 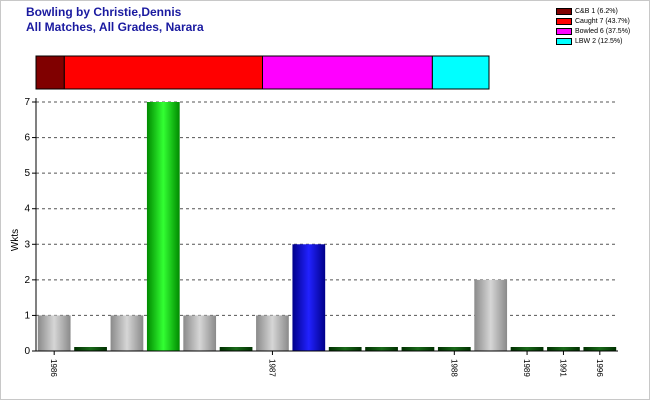 I want to click on y-tick-label: 2, so click(x=27, y=280).